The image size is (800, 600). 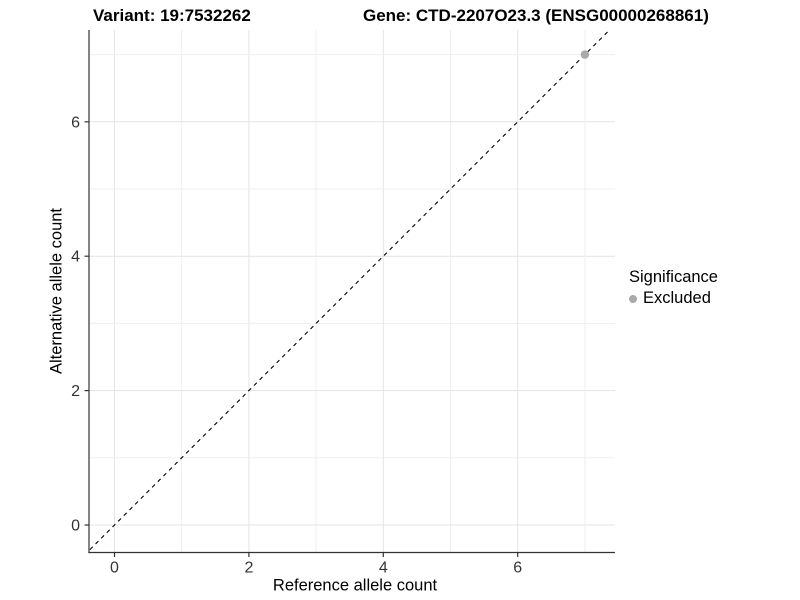 What do you see at coordinates (677, 298) in the screenshot?
I see `legend-item-label: Excluded` at bounding box center [677, 298].